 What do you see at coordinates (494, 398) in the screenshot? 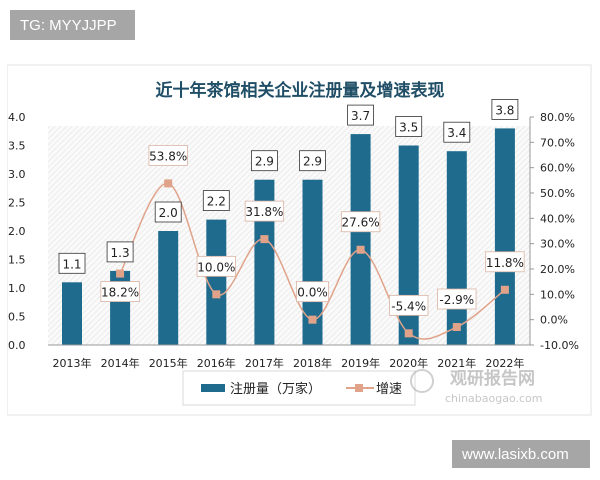
I see `watermark-domain: chinabaogao.com` at bounding box center [494, 398].